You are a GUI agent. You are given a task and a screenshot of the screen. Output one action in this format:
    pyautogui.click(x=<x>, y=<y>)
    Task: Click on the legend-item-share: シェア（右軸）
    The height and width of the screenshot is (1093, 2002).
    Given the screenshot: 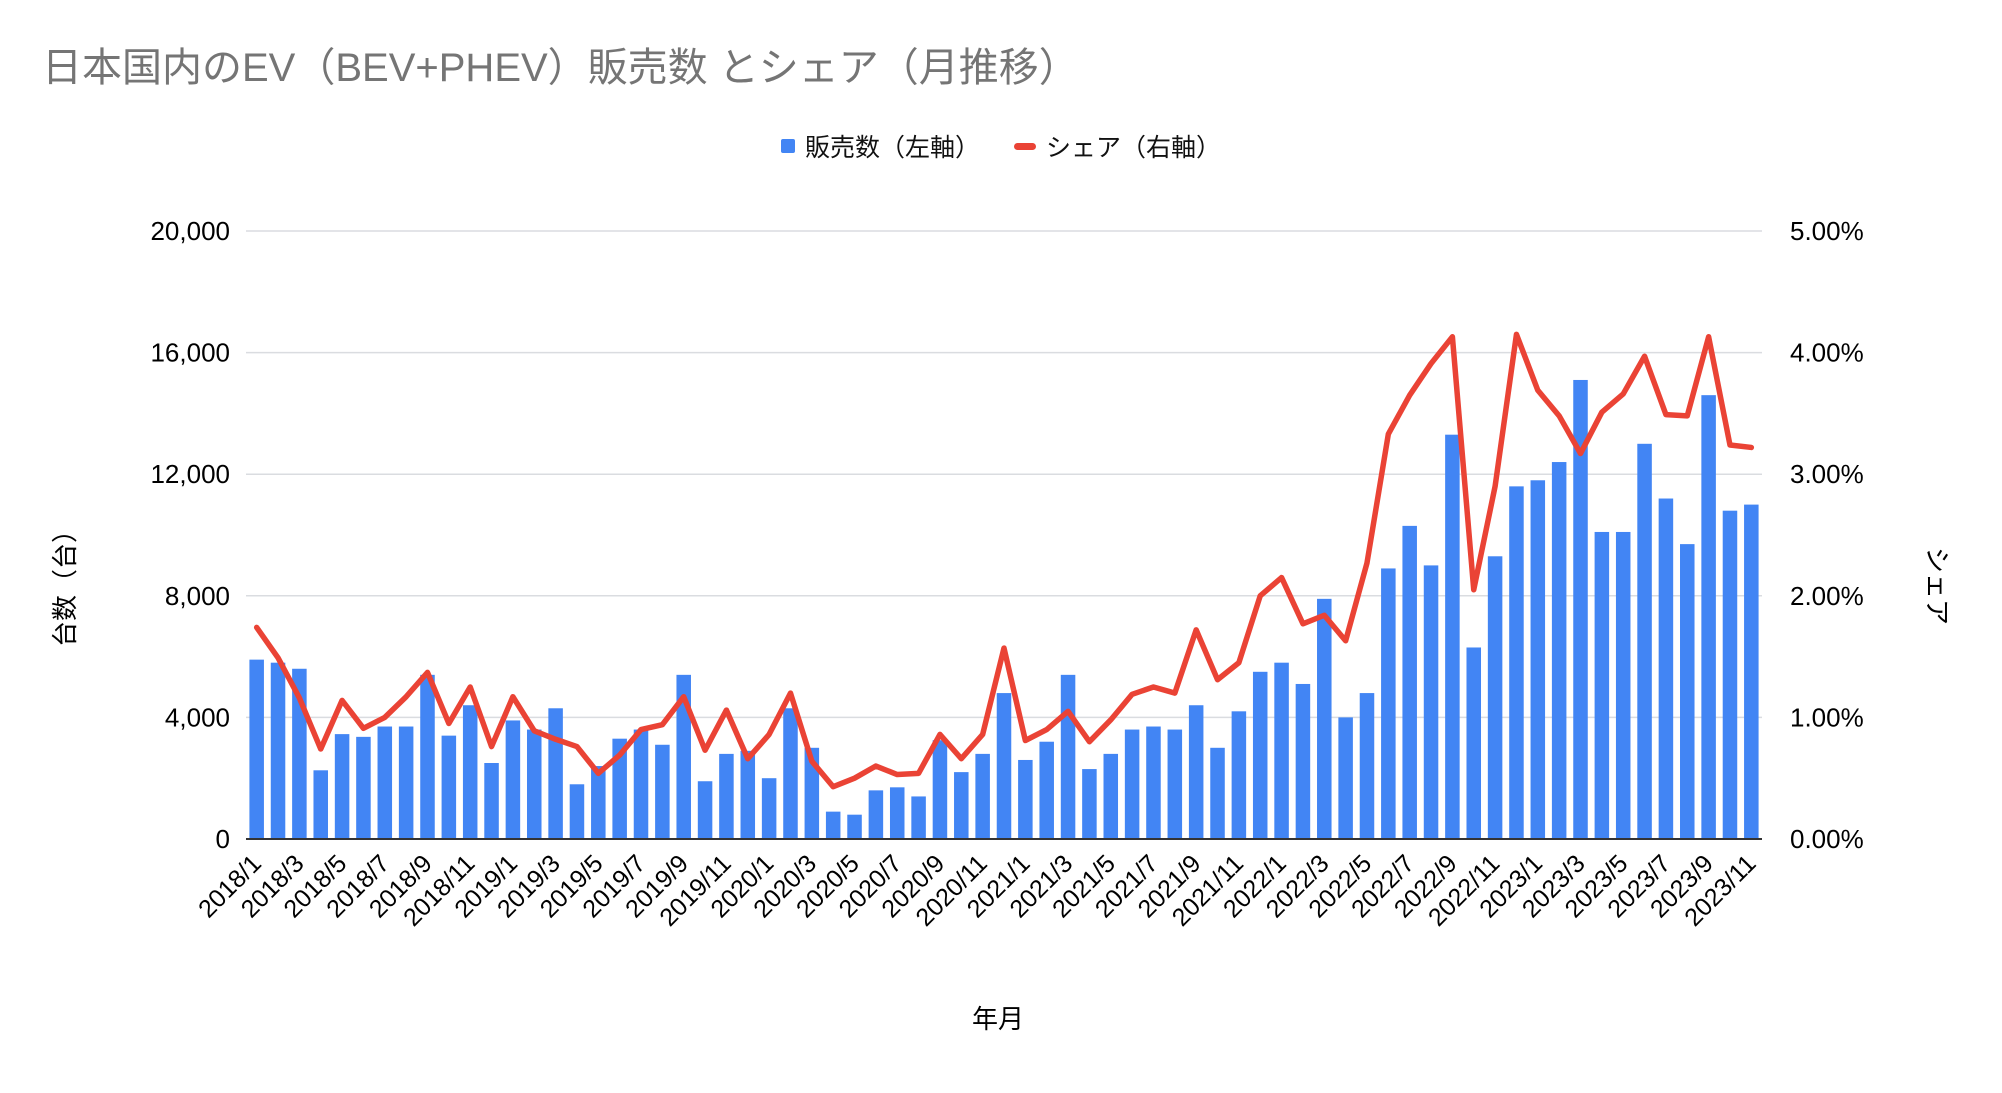 What is the action you would take?
    pyautogui.click(x=1117, y=146)
    